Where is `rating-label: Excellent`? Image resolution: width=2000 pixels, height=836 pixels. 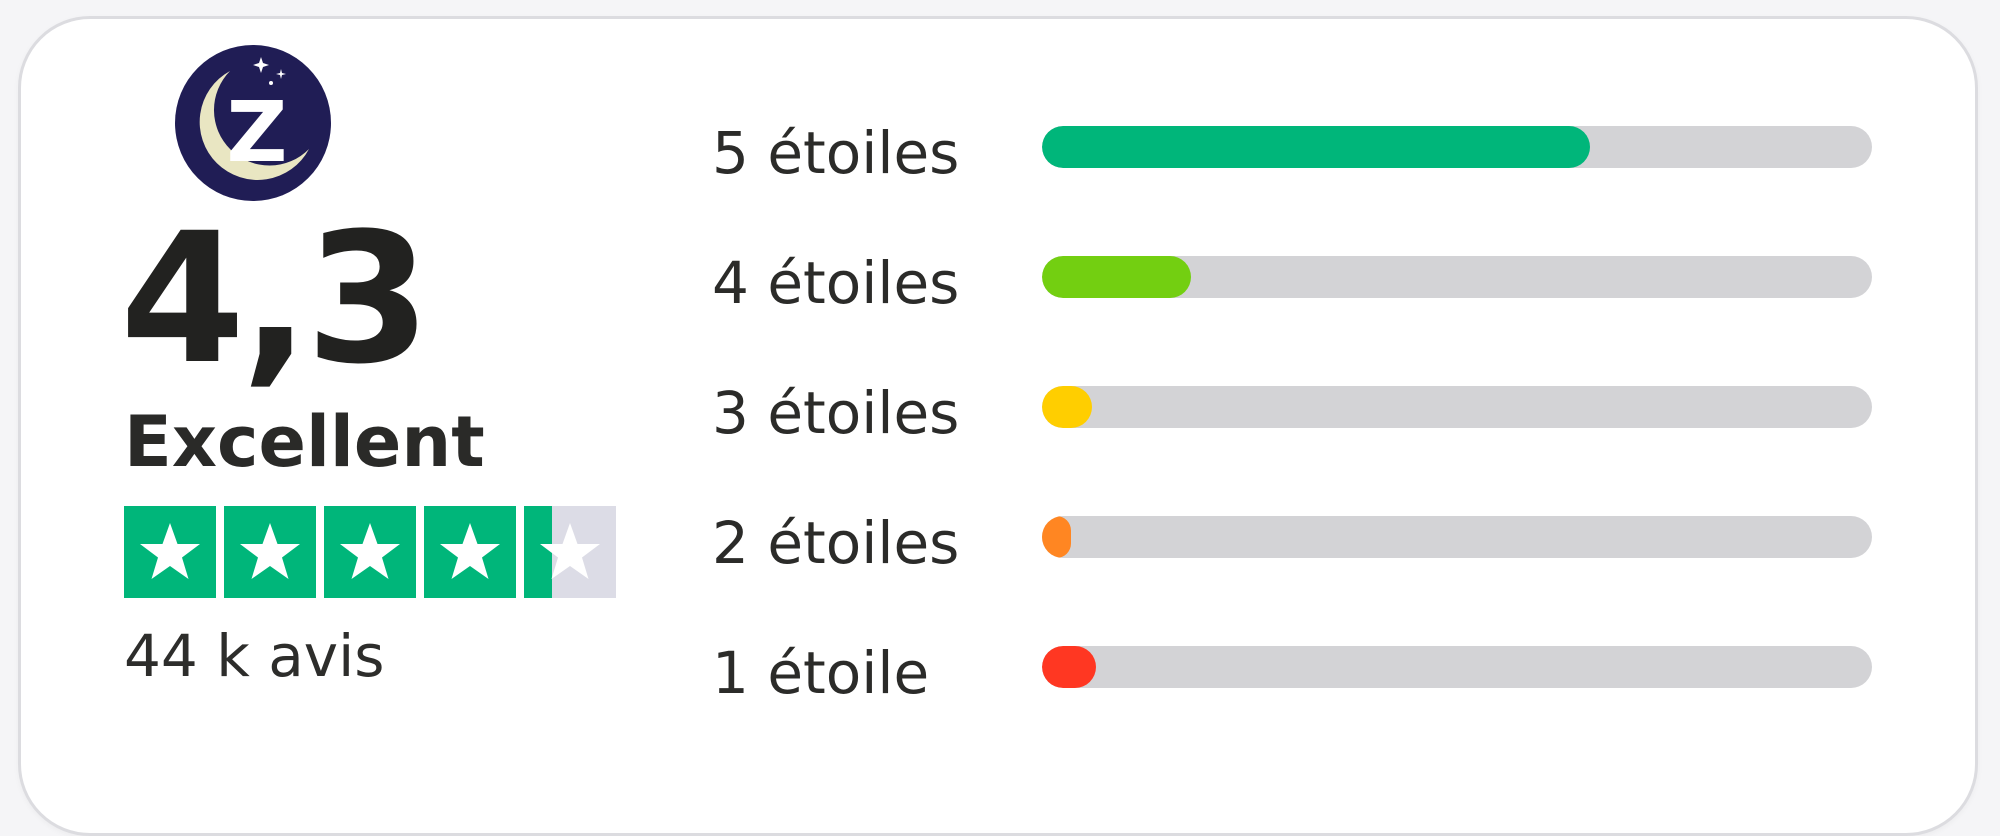 rating-label: Excellent is located at coordinates (304, 442).